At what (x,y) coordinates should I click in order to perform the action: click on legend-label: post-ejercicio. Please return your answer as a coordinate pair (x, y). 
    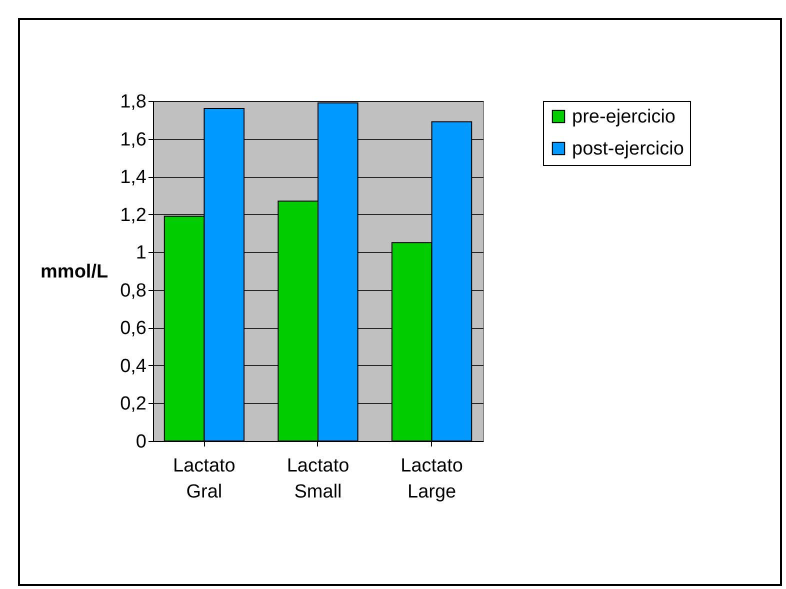
    Looking at the image, I should click on (628, 149).